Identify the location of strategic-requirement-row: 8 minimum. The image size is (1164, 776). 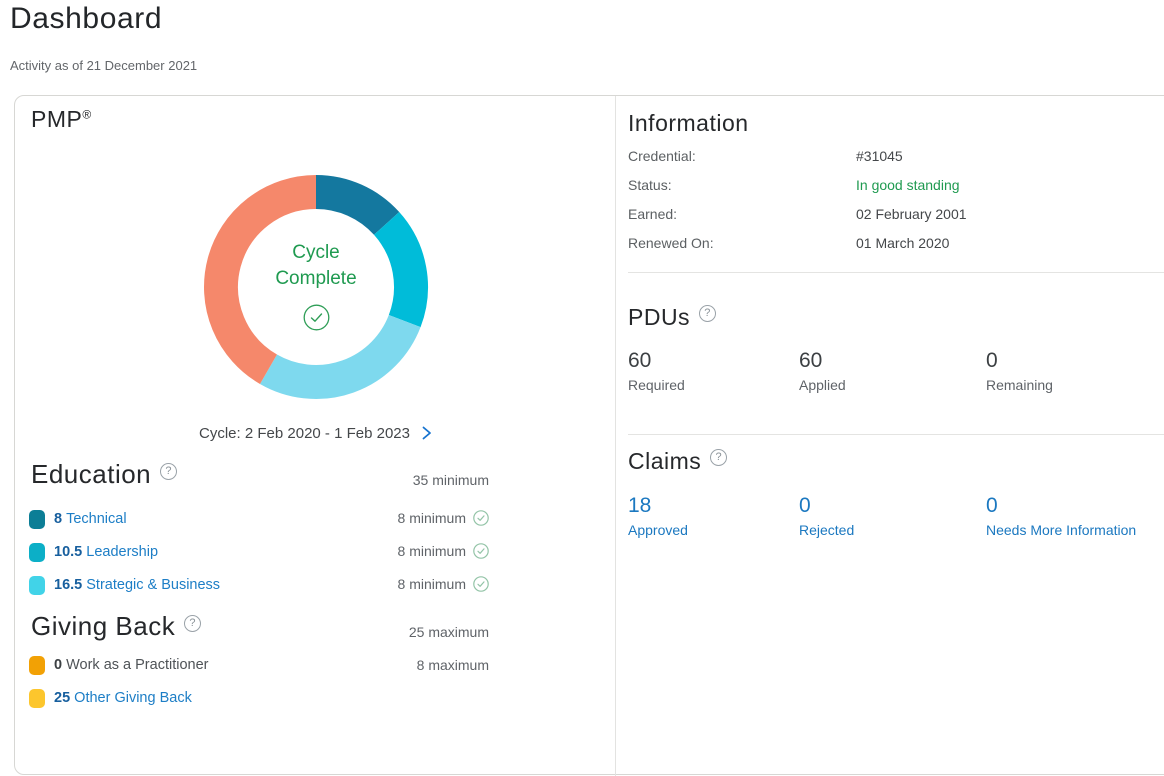
(402, 584).